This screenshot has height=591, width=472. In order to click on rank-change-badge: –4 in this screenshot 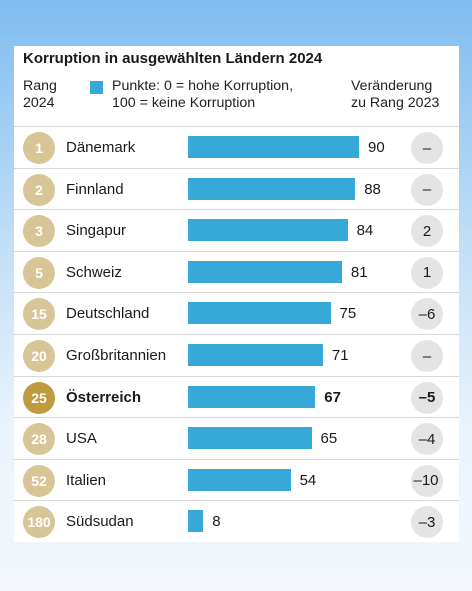, I will do `click(427, 439)`.